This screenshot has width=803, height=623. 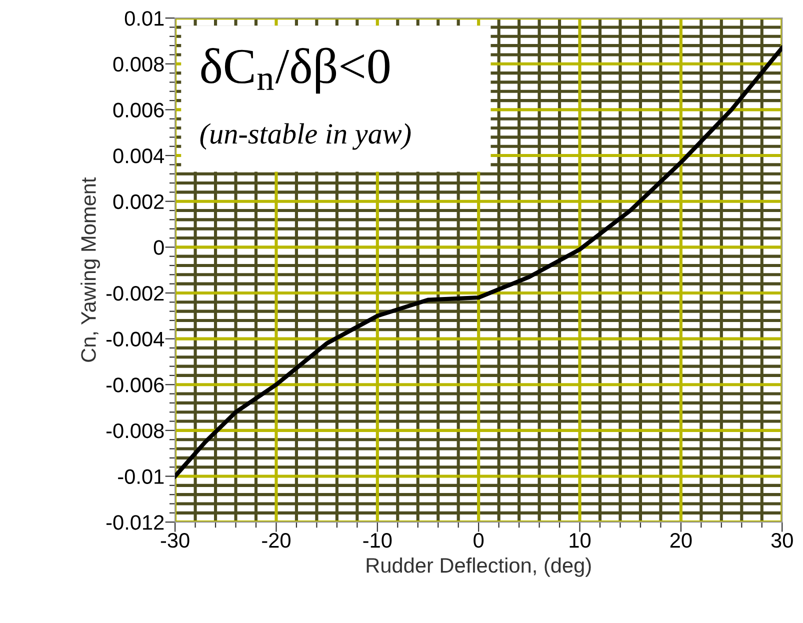 What do you see at coordinates (135, 385) in the screenshot?
I see `y-tick-label: -0.006` at bounding box center [135, 385].